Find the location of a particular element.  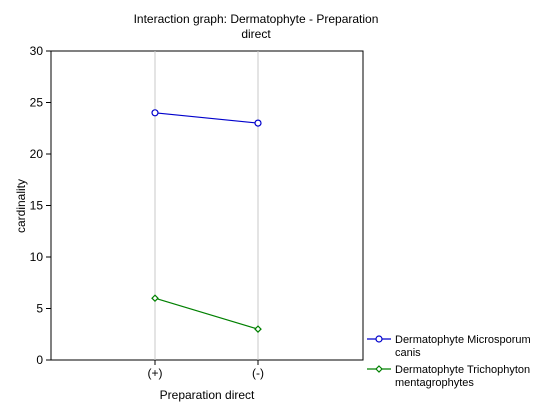

legend-label: Dermatophyte Microsporum is located at coordinates (463, 340).